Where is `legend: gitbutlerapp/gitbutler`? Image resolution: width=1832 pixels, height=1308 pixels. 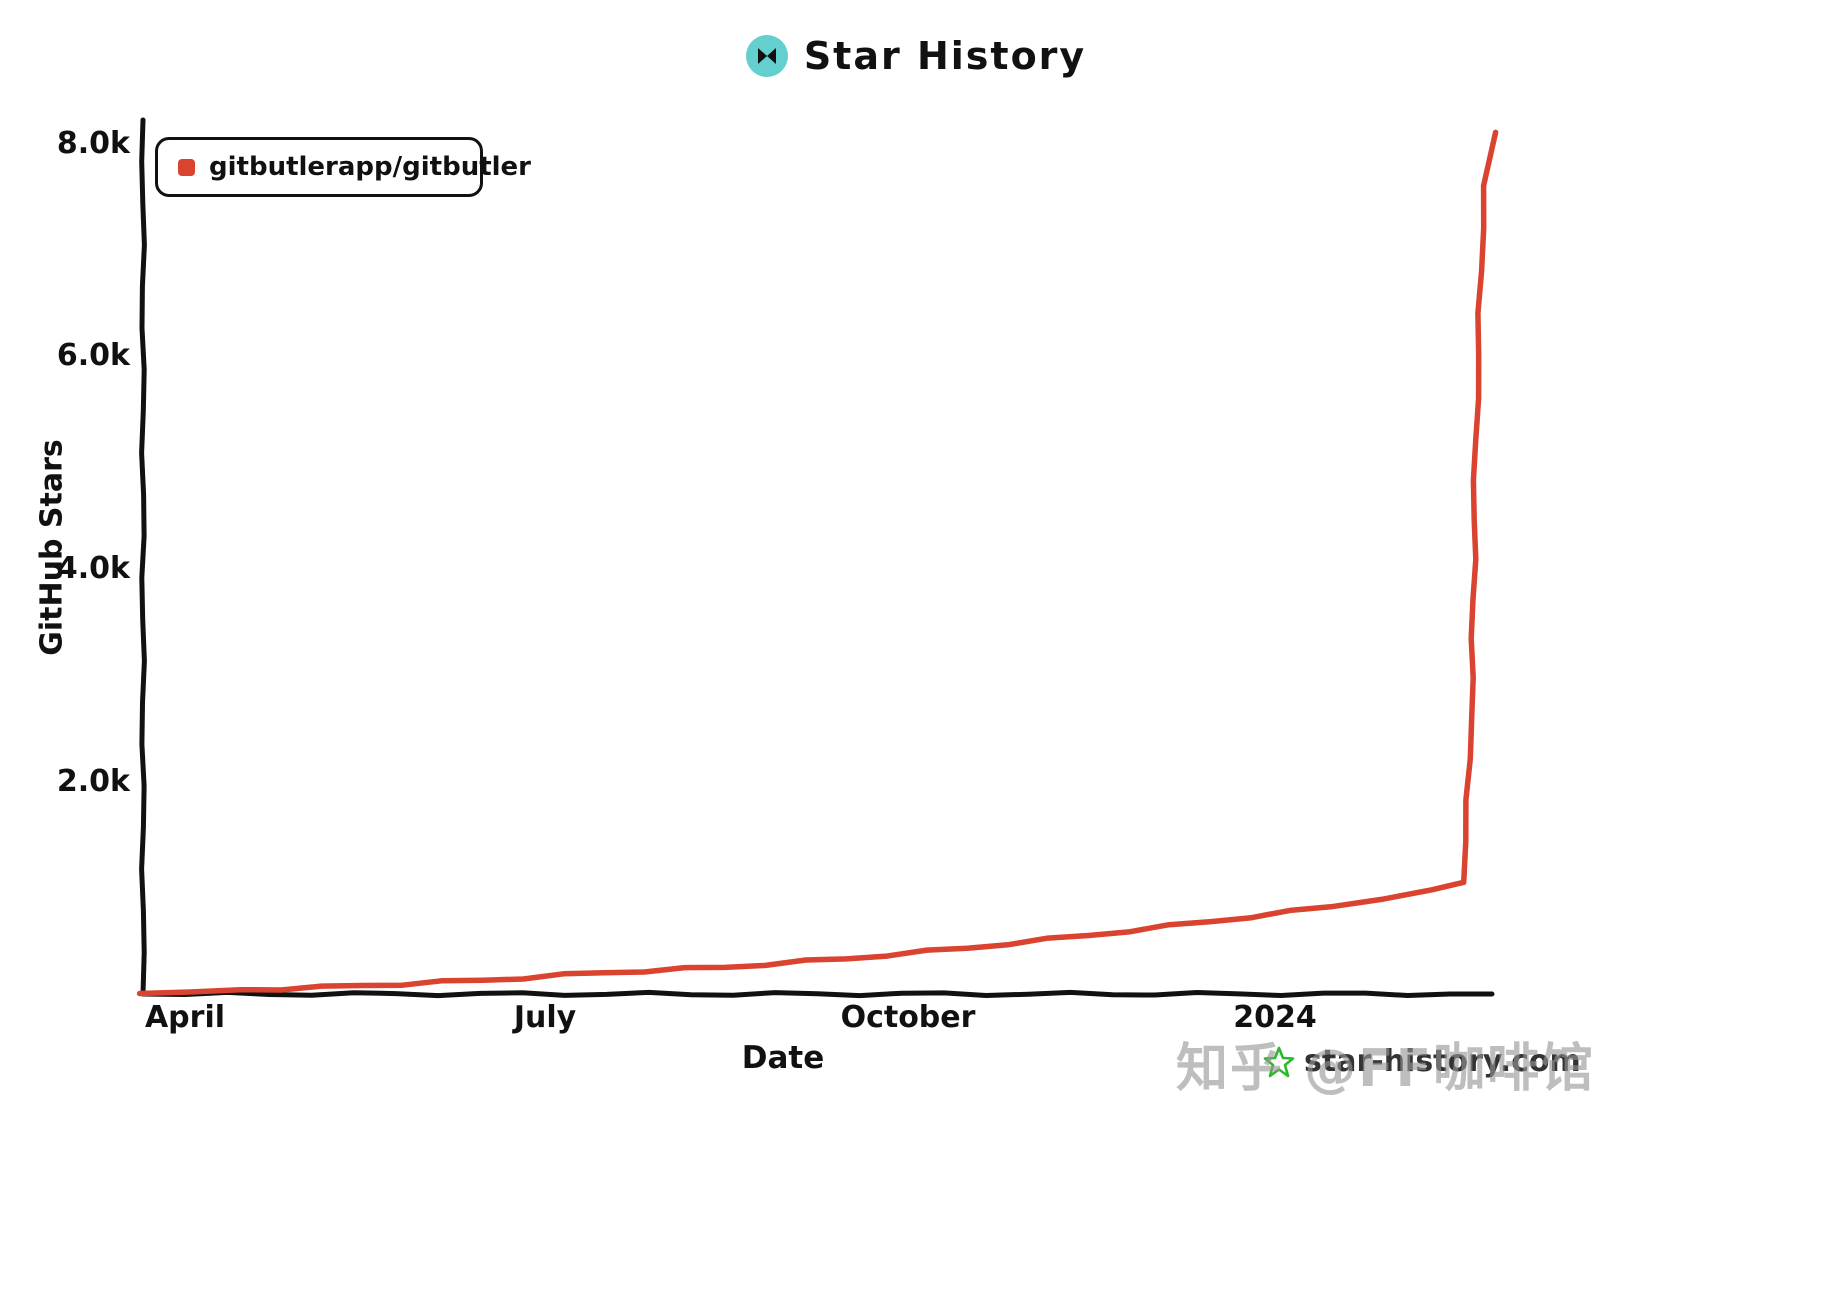
legend: gitbutlerapp/gitbutler is located at coordinates (343, 167).